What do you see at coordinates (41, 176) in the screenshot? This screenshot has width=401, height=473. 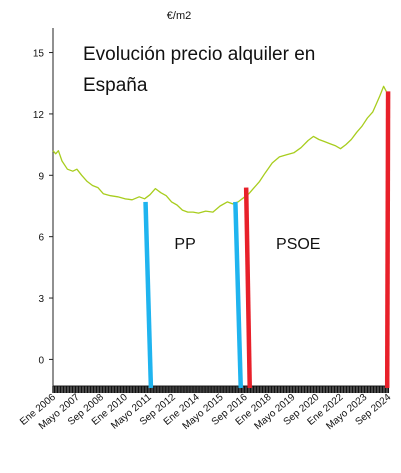 I see `y-tick-label: 9` at bounding box center [41, 176].